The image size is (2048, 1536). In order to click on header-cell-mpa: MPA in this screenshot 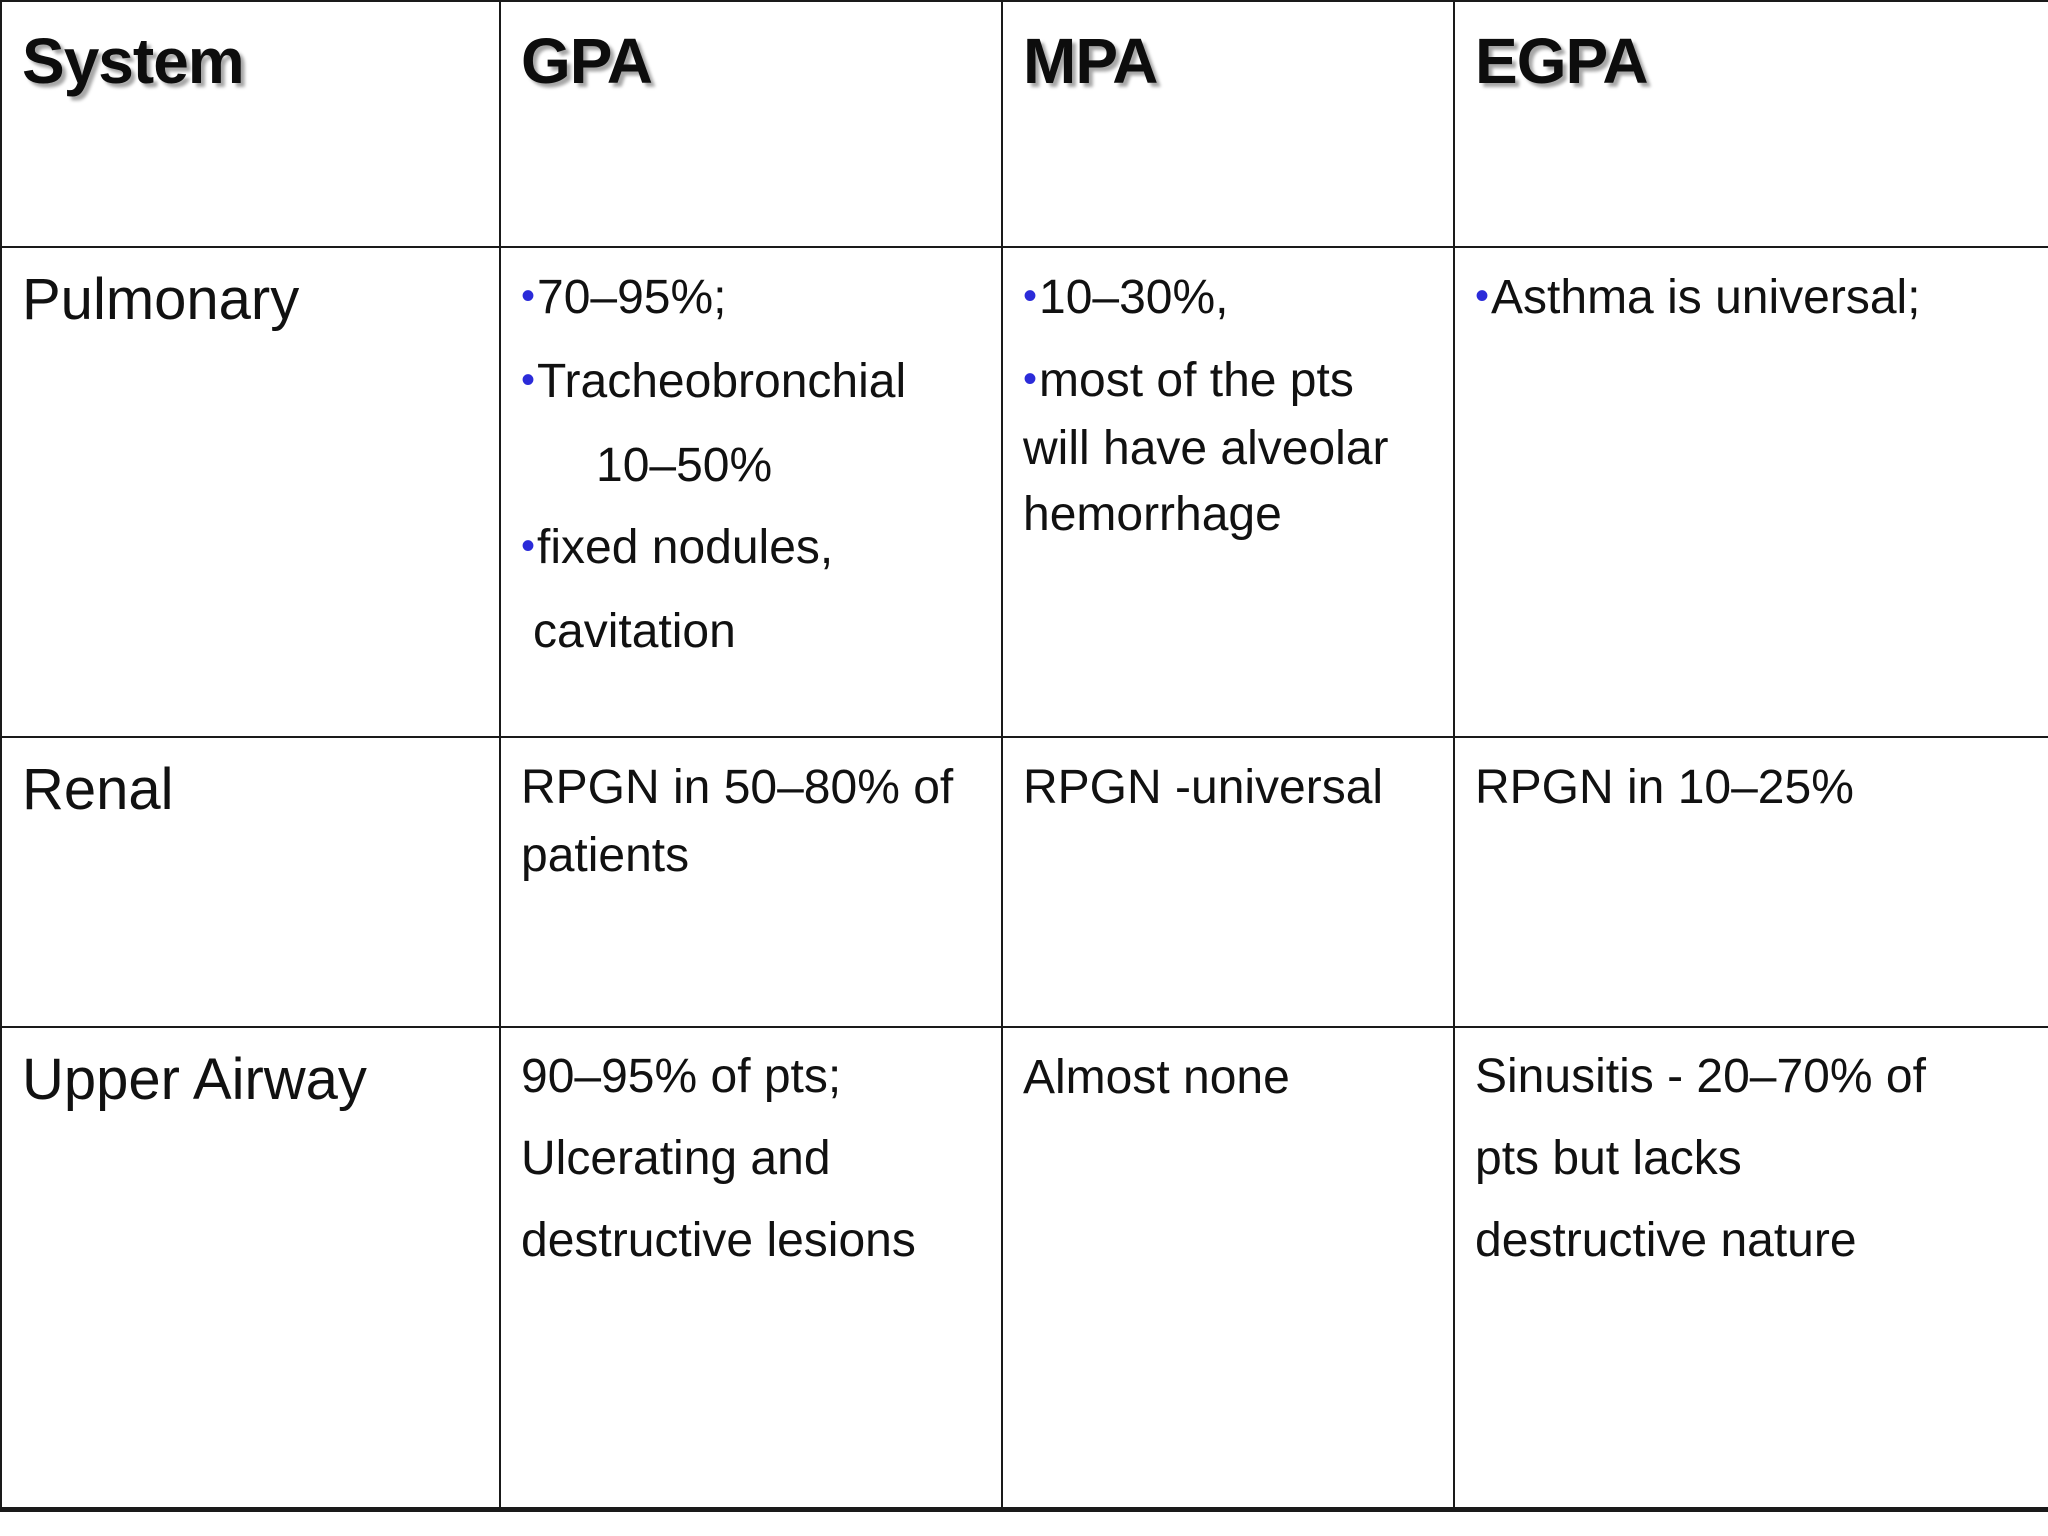, I will do `click(1228, 124)`.